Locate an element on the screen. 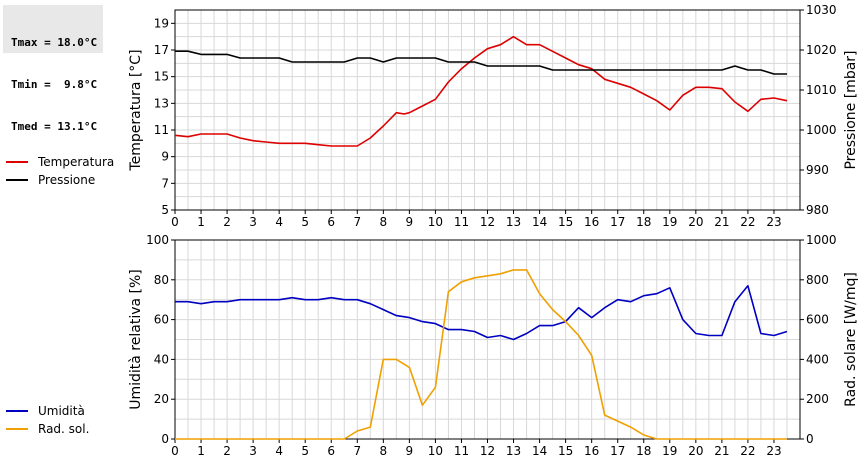  top-x-tick-label: 21 is located at coordinates (721, 222).